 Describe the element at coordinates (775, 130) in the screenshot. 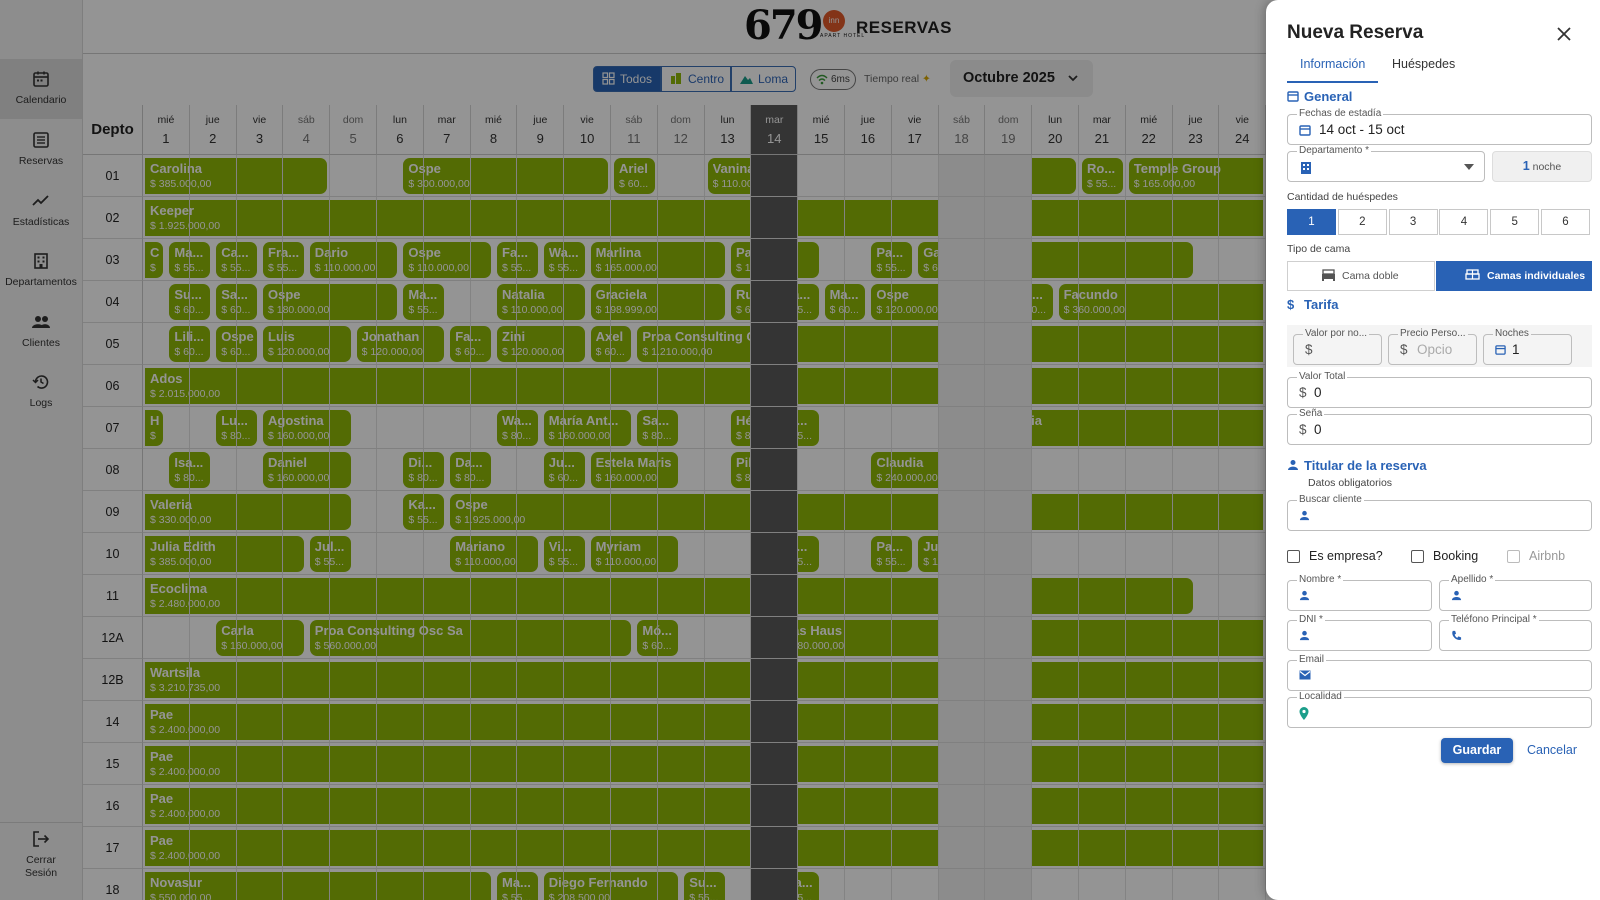

I see `day-header: mar 14` at that location.